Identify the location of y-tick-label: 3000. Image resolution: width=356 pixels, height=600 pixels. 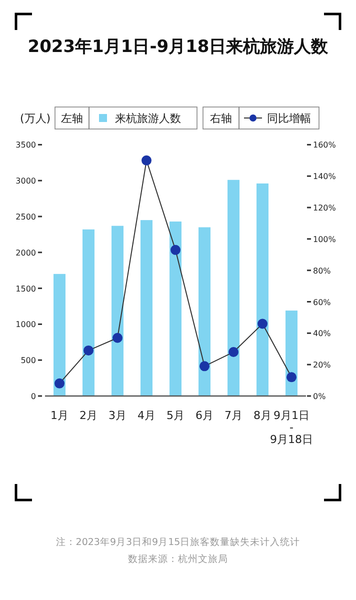
(26, 181).